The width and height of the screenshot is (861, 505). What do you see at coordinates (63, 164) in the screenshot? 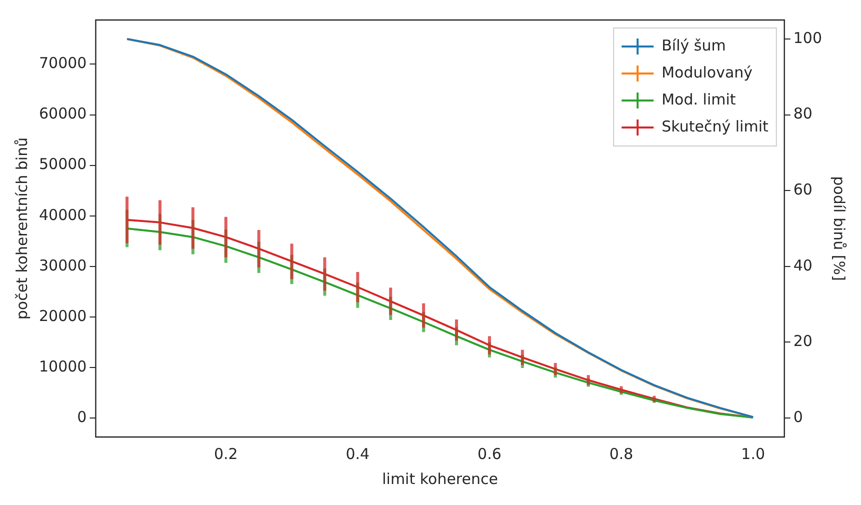
I see `y-tick-label: 50000` at bounding box center [63, 164].